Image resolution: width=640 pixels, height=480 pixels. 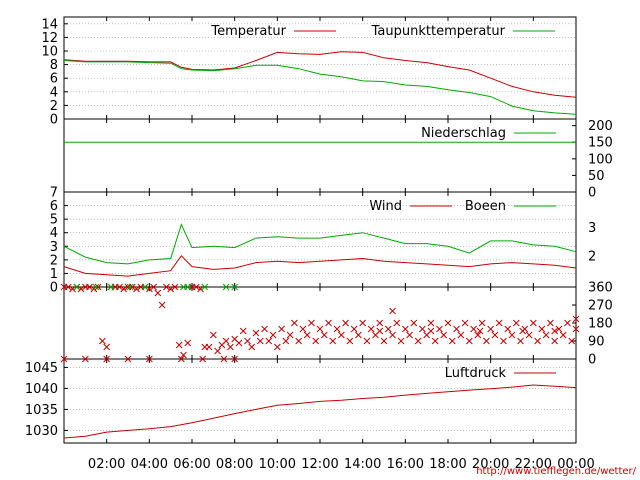 I want to click on y-tick-label-right: 90, so click(x=596, y=342).